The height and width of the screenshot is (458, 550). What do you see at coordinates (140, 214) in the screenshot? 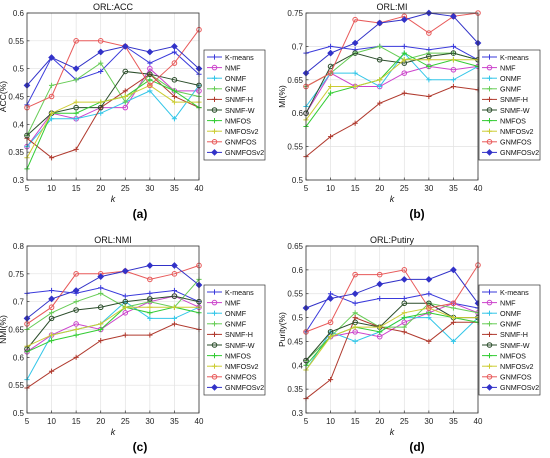
I see `panel-label-a: (a)` at bounding box center [140, 214].